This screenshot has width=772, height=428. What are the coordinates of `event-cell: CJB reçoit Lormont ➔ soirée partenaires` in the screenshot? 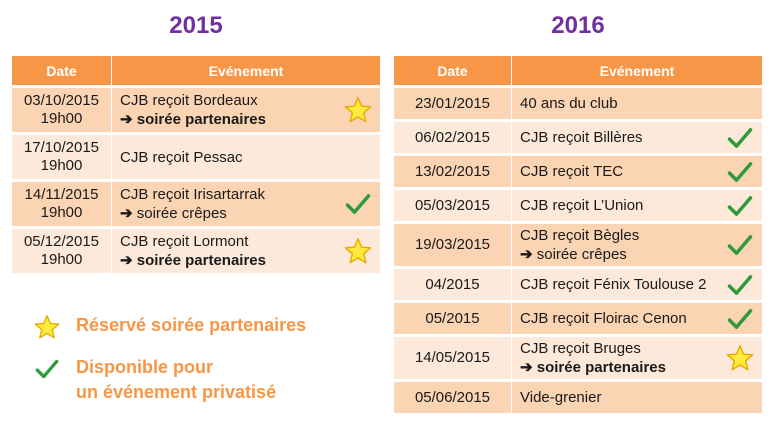 It's located at (246, 251).